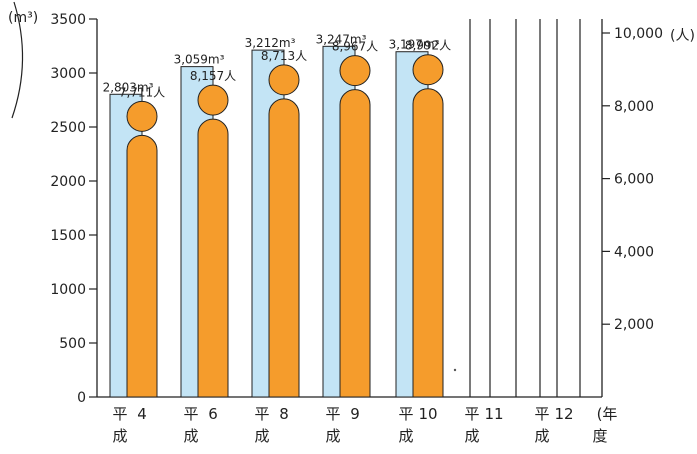 The height and width of the screenshot is (454, 697). What do you see at coordinates (23, 18) in the screenshot?
I see `left-axis-unit-label: (m³)` at bounding box center [23, 18].